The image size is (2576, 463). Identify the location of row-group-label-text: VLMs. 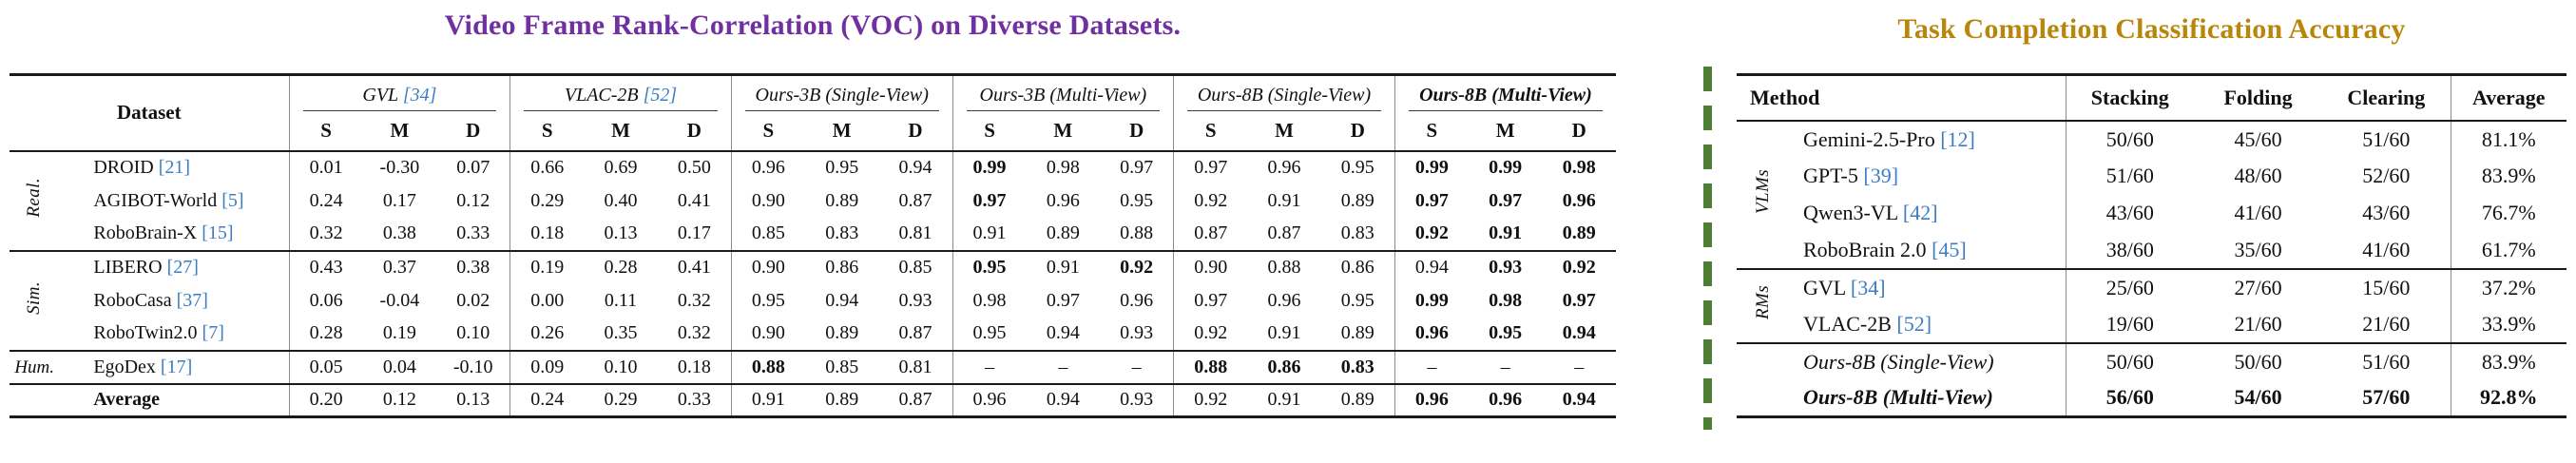
(1763, 192).